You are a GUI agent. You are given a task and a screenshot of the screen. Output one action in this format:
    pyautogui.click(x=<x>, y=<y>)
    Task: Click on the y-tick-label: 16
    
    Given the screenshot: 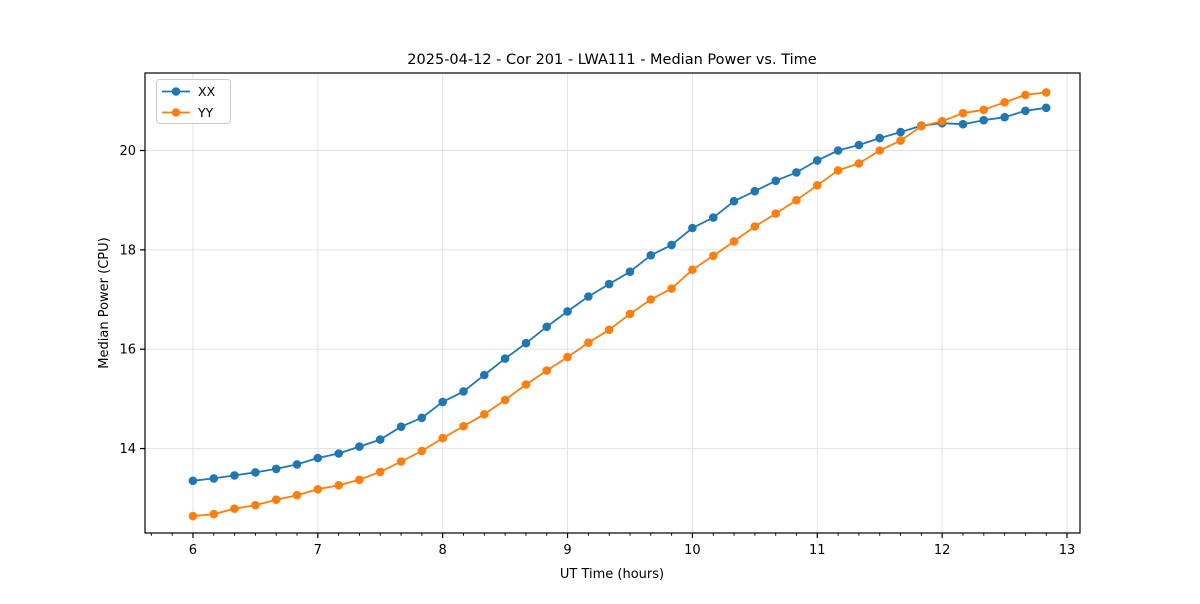 What is the action you would take?
    pyautogui.click(x=127, y=350)
    